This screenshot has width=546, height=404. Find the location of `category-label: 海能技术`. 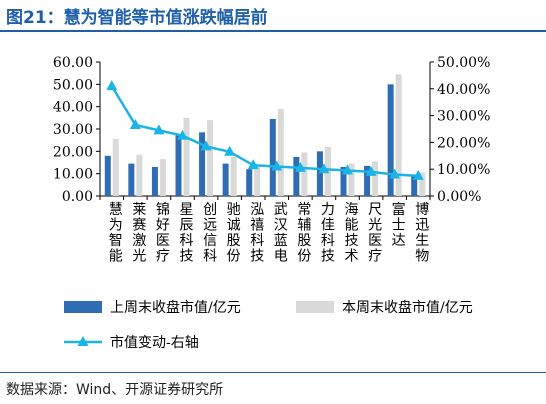

category-label: 海能技术 is located at coordinates (352, 233).